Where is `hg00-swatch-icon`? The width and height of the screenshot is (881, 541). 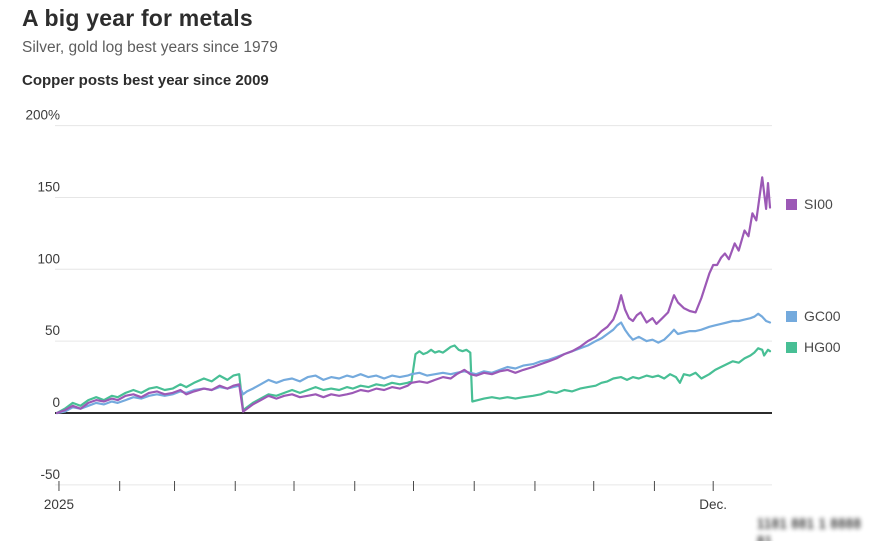 hg00-swatch-icon is located at coordinates (791, 347).